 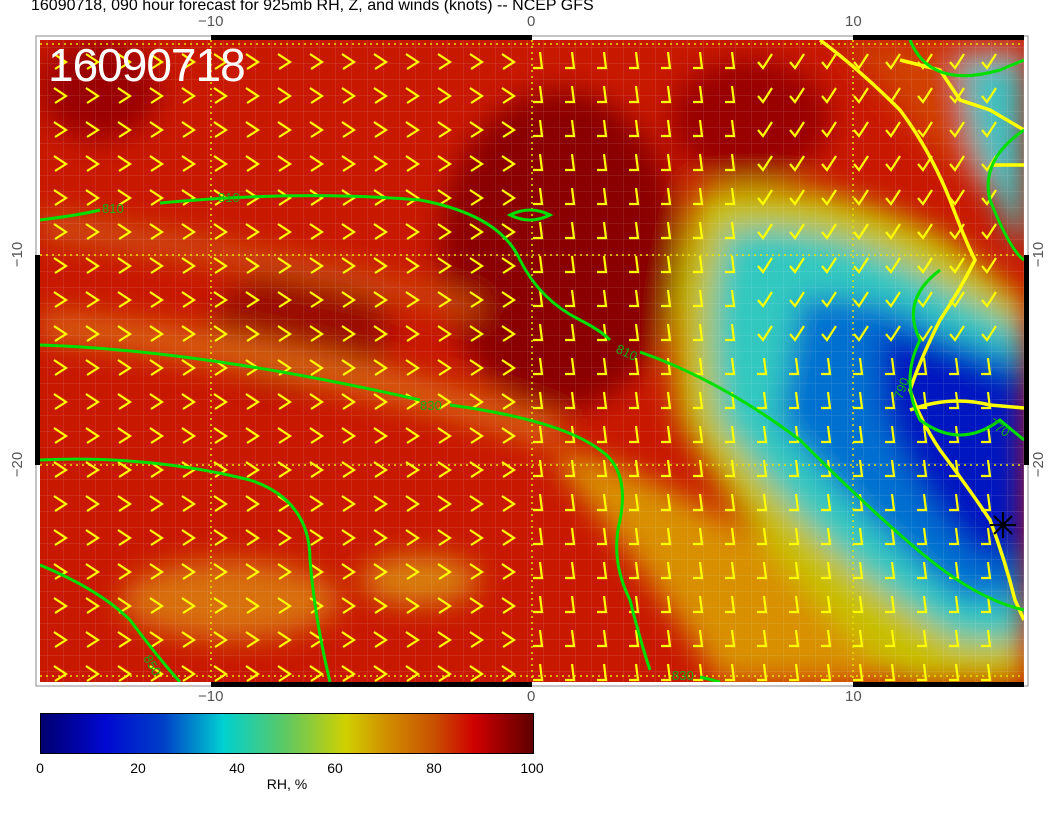 What do you see at coordinates (18, 464) in the screenshot?
I see `left-tick: −20` at bounding box center [18, 464].